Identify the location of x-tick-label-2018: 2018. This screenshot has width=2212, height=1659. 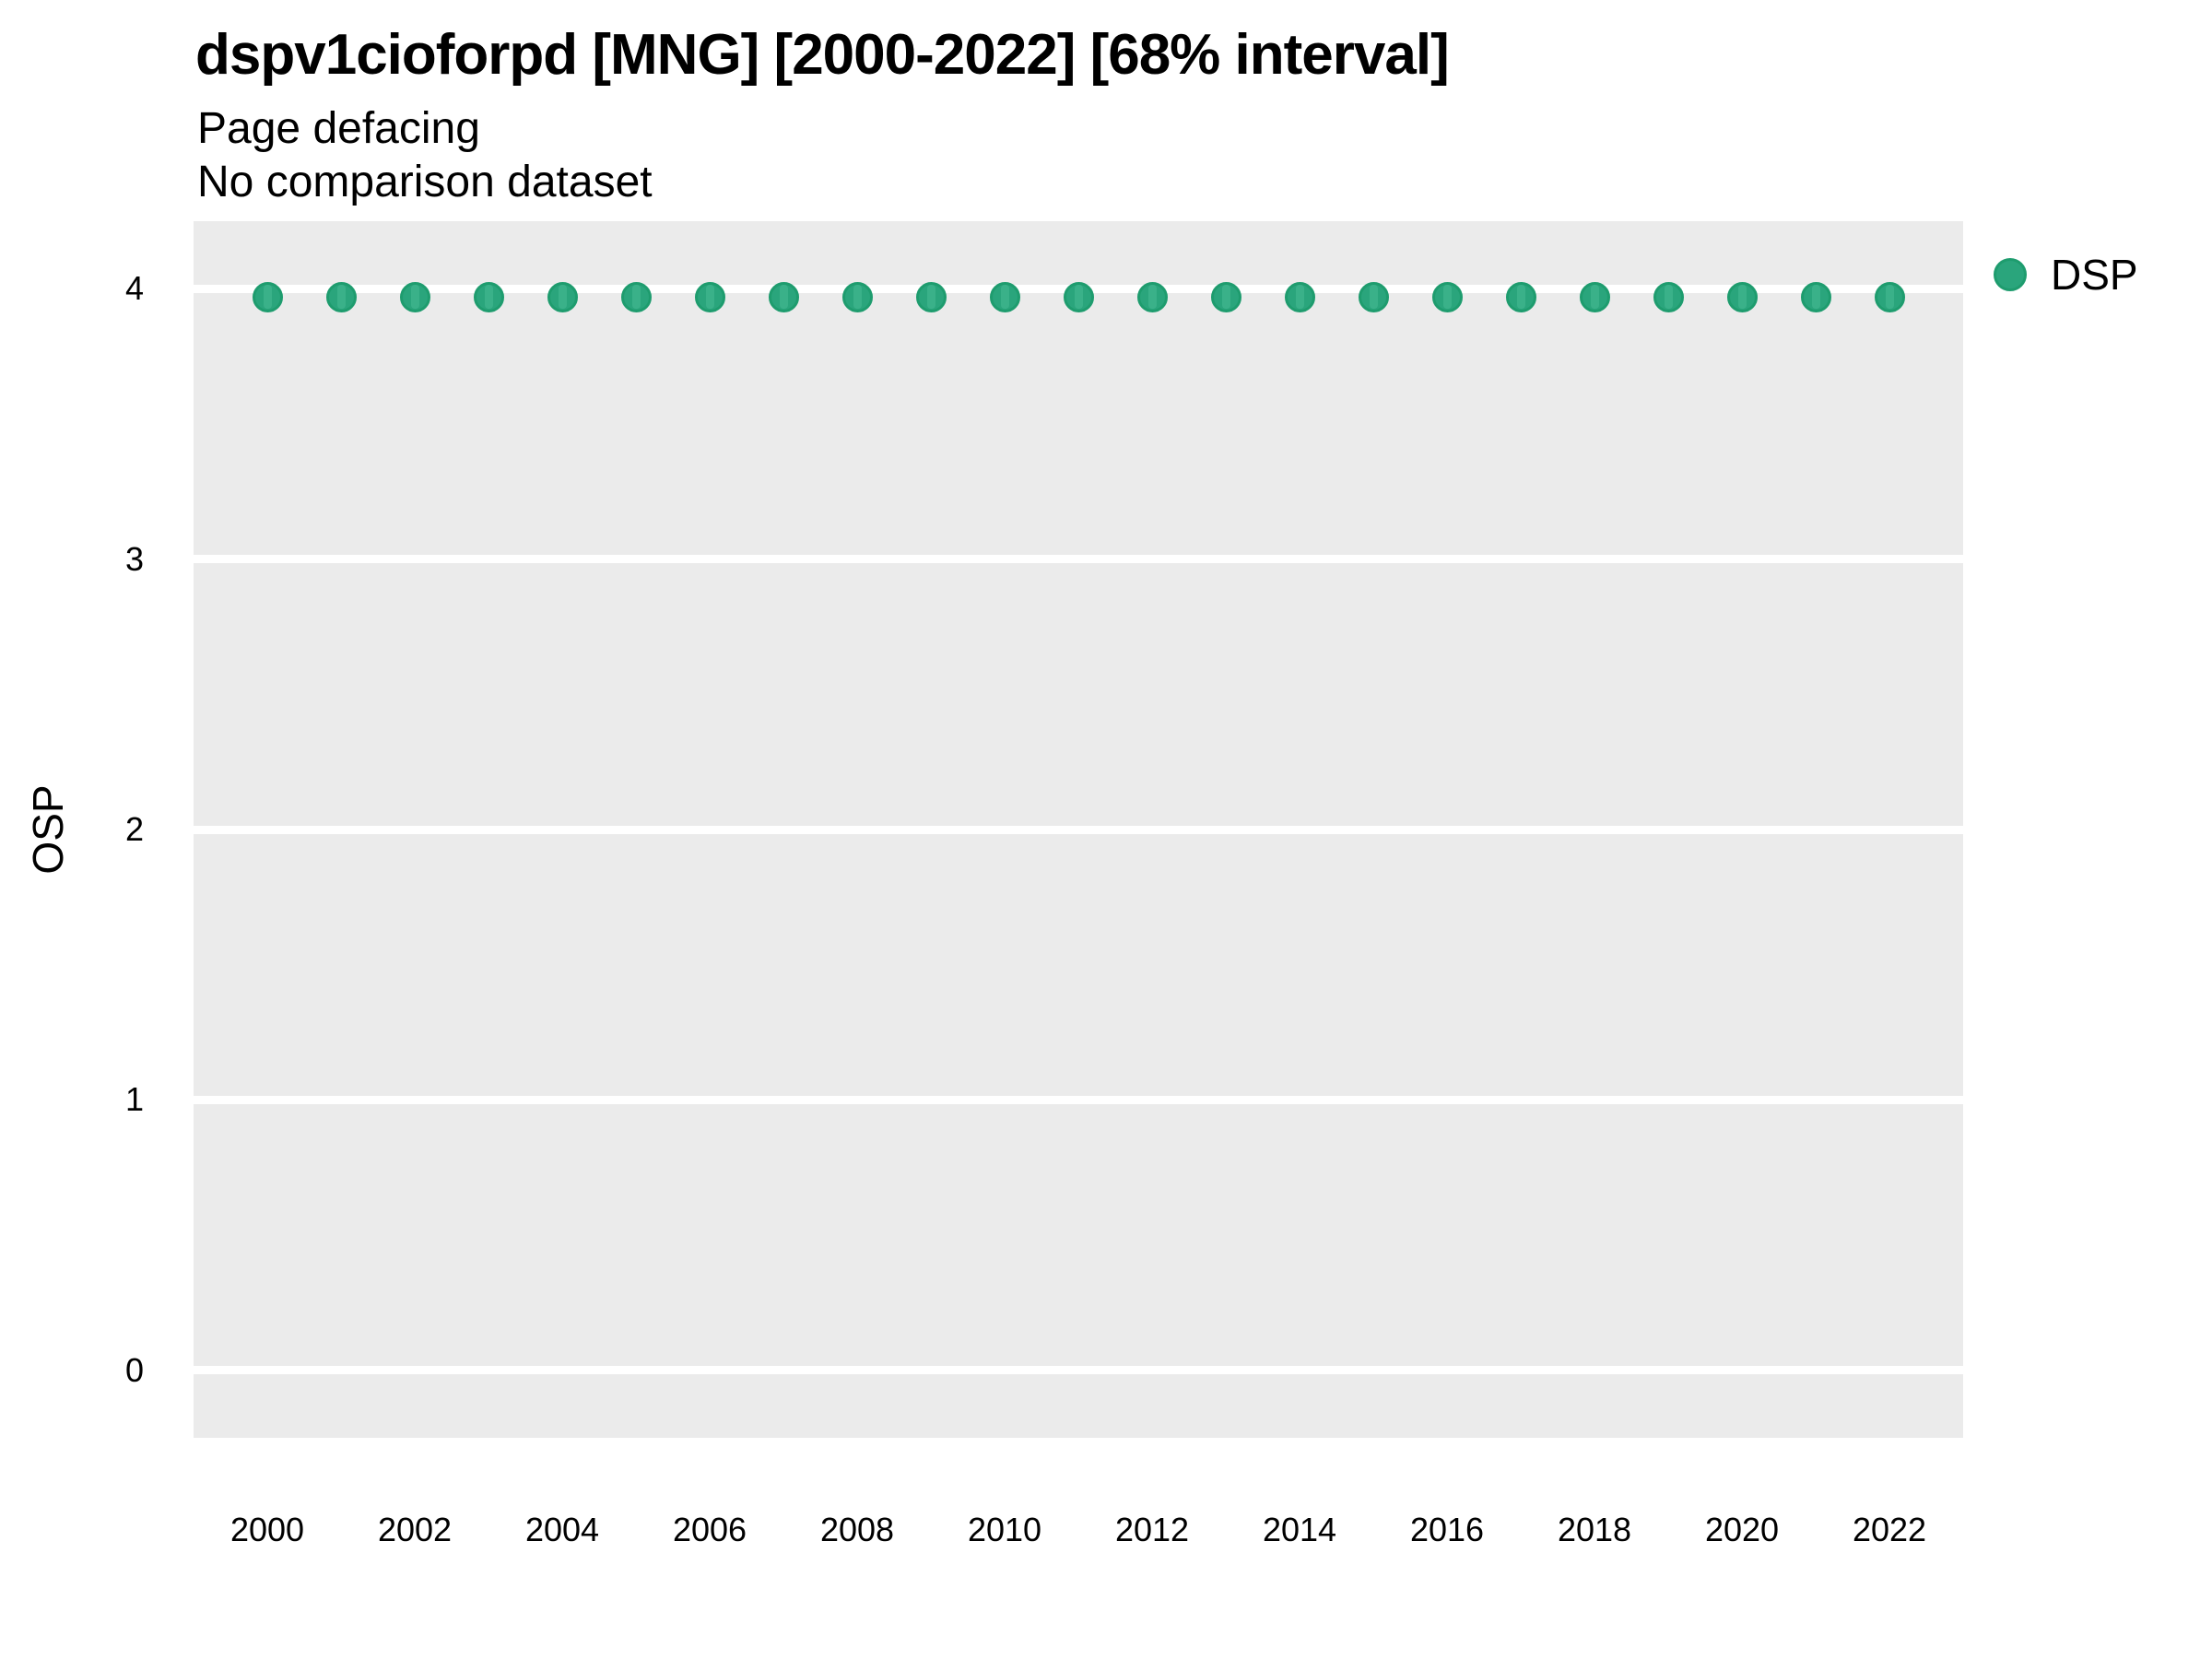
(1594, 1529).